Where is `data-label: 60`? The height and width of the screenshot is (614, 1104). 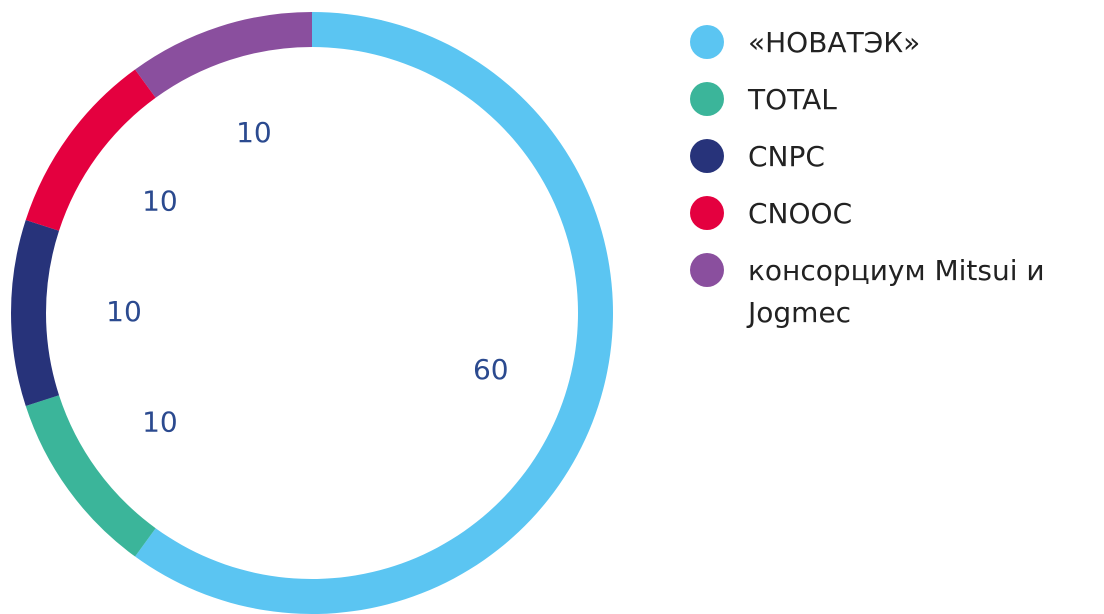
data-label: 60 is located at coordinates (491, 369).